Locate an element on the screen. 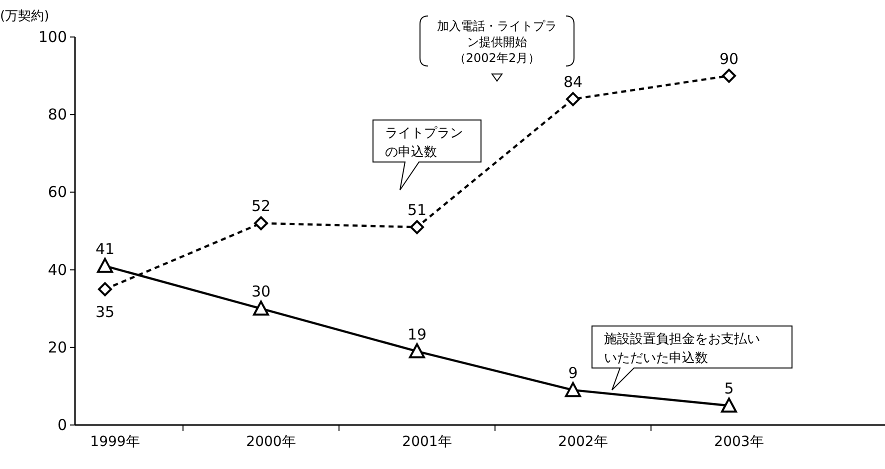  y-tick-label: 40 is located at coordinates (57, 269).